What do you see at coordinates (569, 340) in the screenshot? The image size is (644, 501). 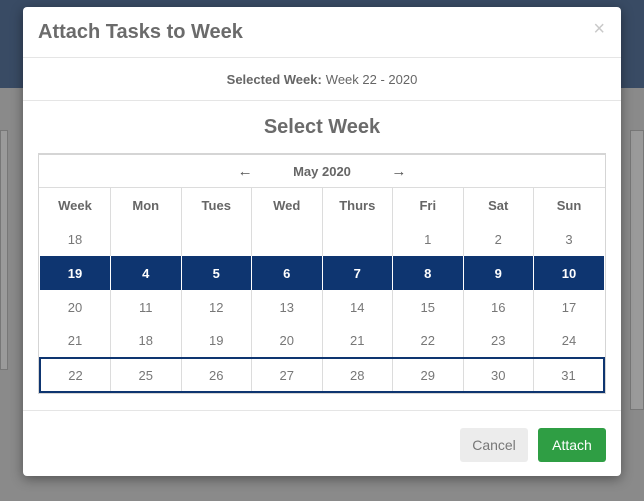 I see `day-cell: 24` at bounding box center [569, 340].